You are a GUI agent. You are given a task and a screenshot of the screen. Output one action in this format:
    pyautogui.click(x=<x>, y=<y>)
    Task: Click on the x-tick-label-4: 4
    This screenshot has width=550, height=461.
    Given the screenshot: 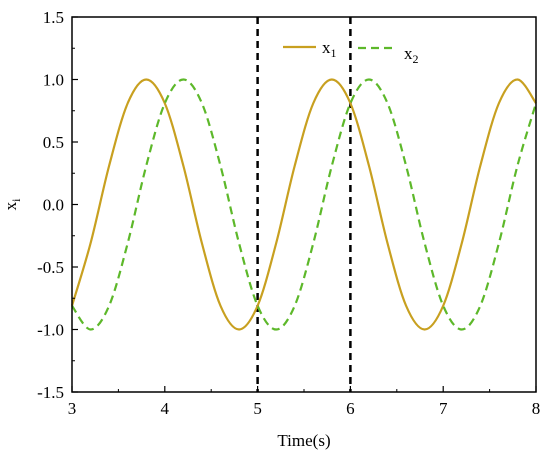 What is the action you would take?
    pyautogui.click(x=165, y=408)
    